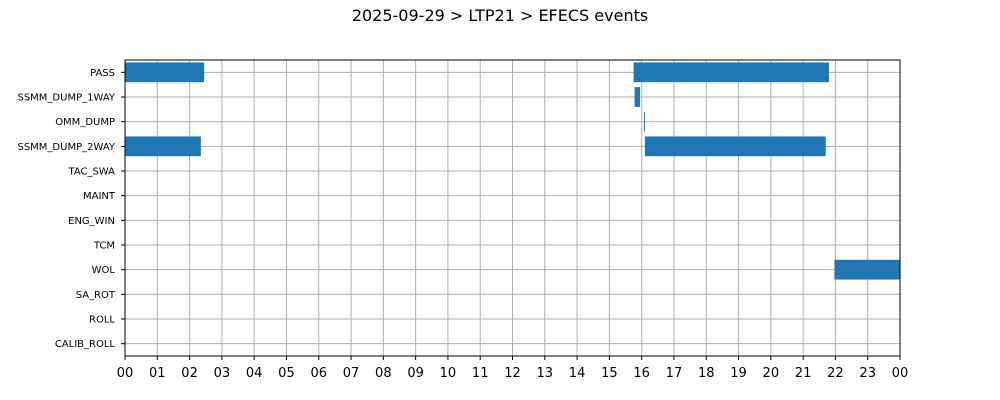  I want to click on y-tick-label: TAC_SWA, so click(91, 172).